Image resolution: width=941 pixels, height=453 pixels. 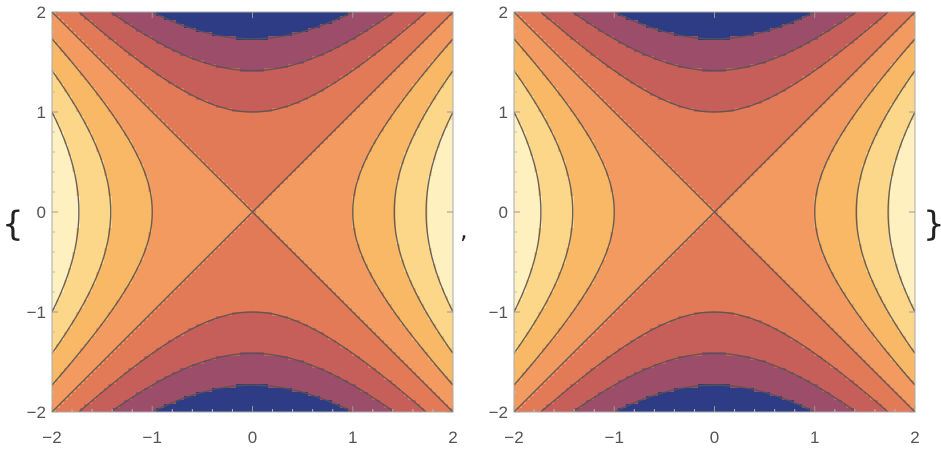 What do you see at coordinates (13, 225) in the screenshot?
I see `open-brace: {` at bounding box center [13, 225].